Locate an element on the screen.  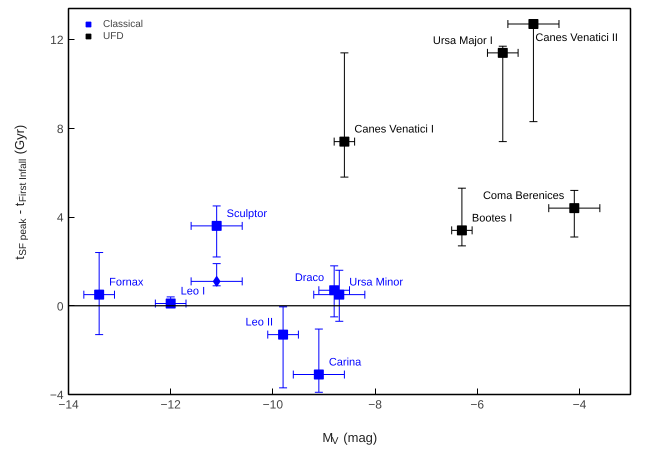
data-label: Ursa Minor is located at coordinates (376, 282).